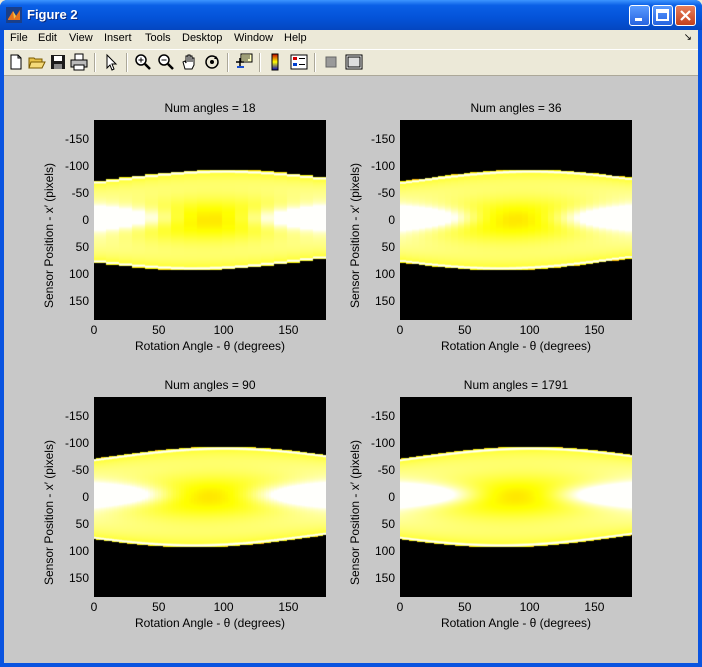 This screenshot has height=667, width=702. Describe the element at coordinates (52, 14) in the screenshot. I see `window-title: Figure 2` at that location.